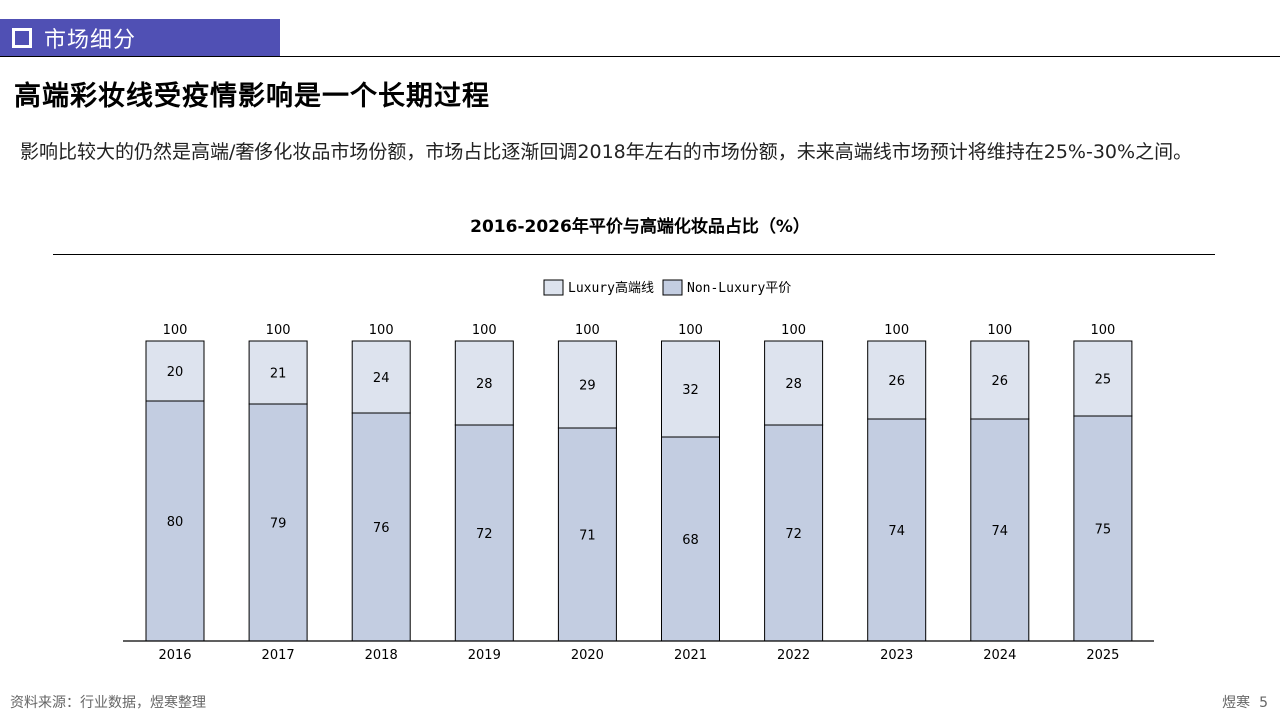 Image resolution: width=1280 pixels, height=720 pixels. Describe the element at coordinates (278, 655) in the screenshot. I see `x-tick-label-2017: 2017` at that location.